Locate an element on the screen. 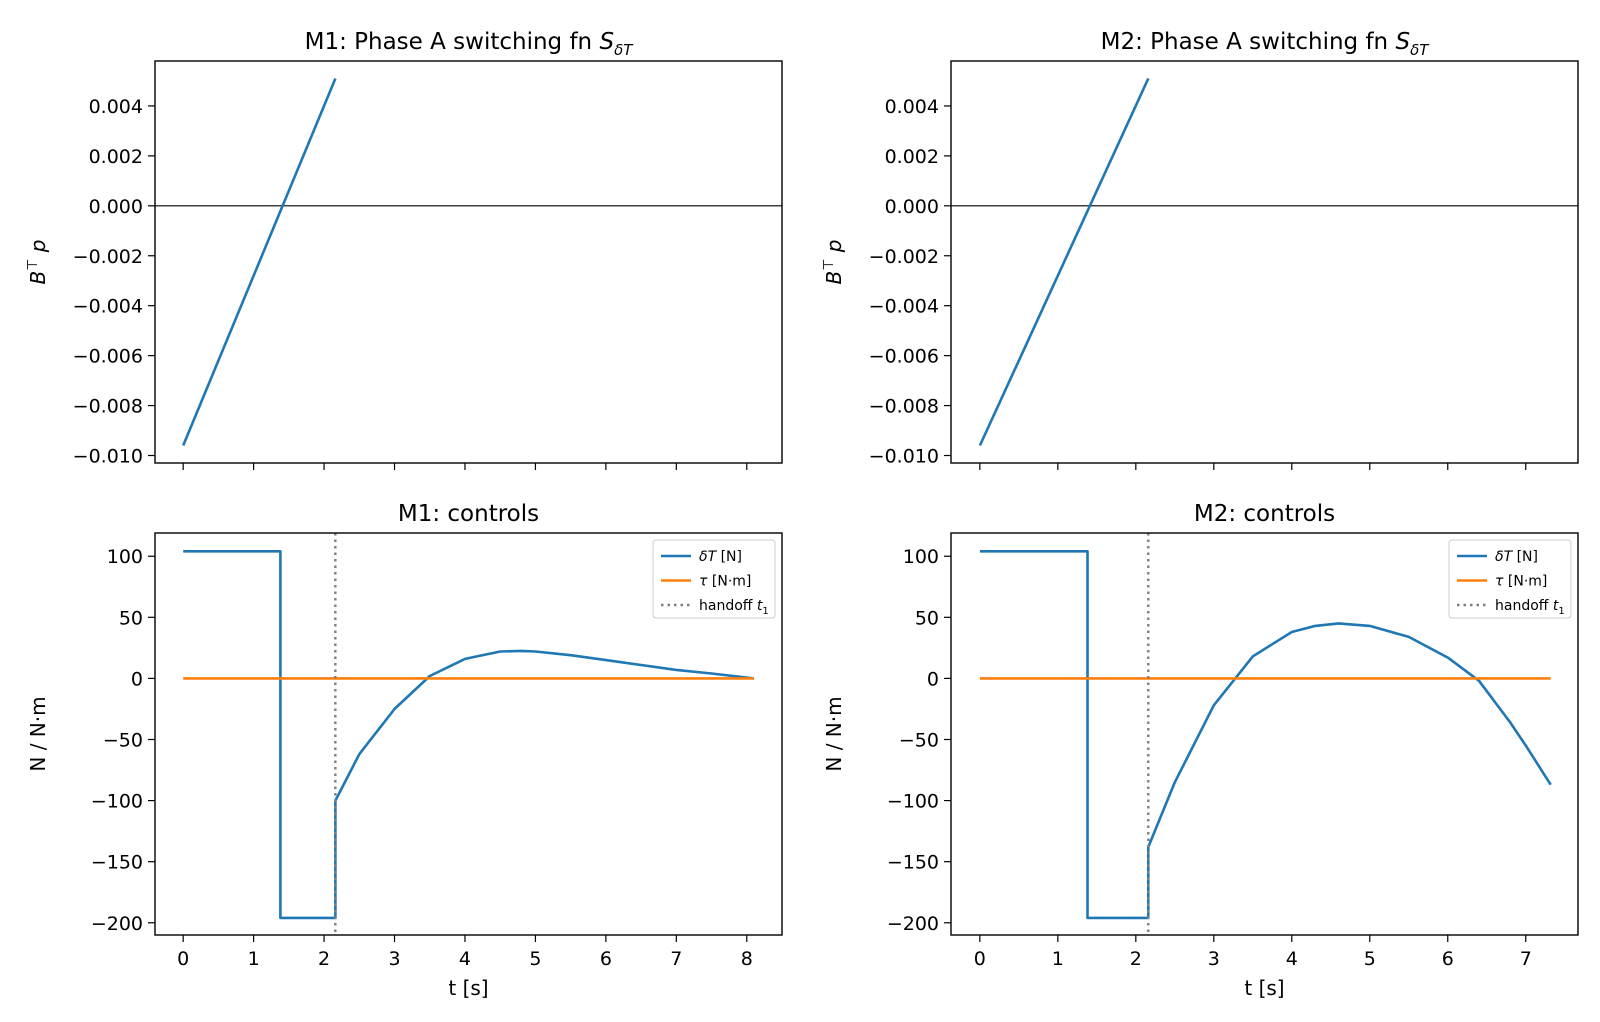 This screenshot has width=1600, height=1022. x-tick-label: 8 is located at coordinates (747, 959).